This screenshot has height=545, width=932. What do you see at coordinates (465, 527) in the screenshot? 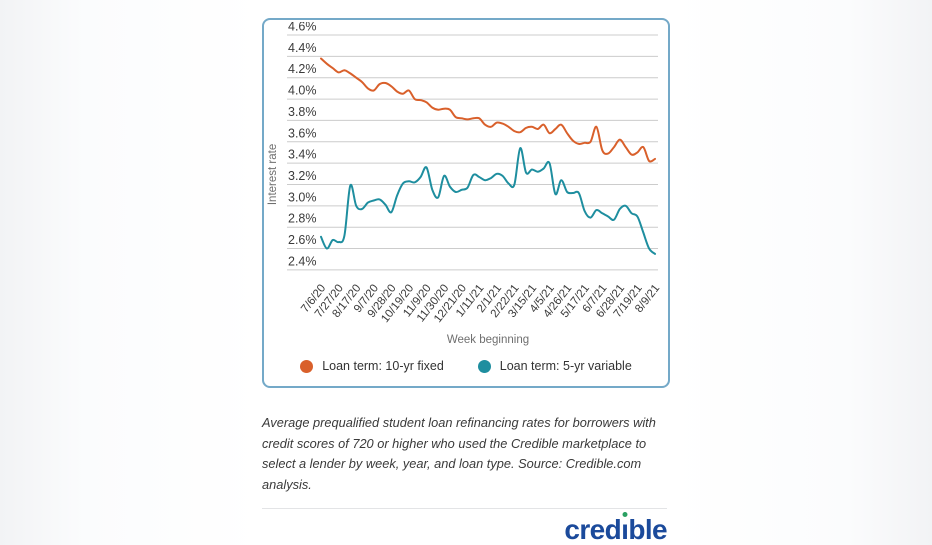
I see `footer: credı ble` at bounding box center [465, 527].